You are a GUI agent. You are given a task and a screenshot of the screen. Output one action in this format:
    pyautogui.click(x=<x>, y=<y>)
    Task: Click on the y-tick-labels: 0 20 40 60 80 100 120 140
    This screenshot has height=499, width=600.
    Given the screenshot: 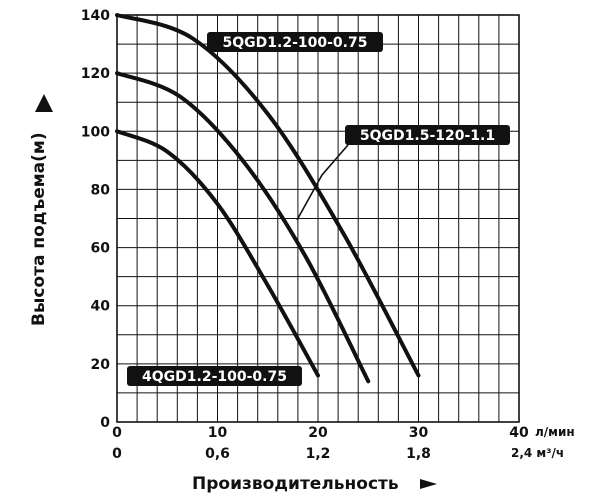 What is the action you would take?
    pyautogui.click(x=95, y=219)
    